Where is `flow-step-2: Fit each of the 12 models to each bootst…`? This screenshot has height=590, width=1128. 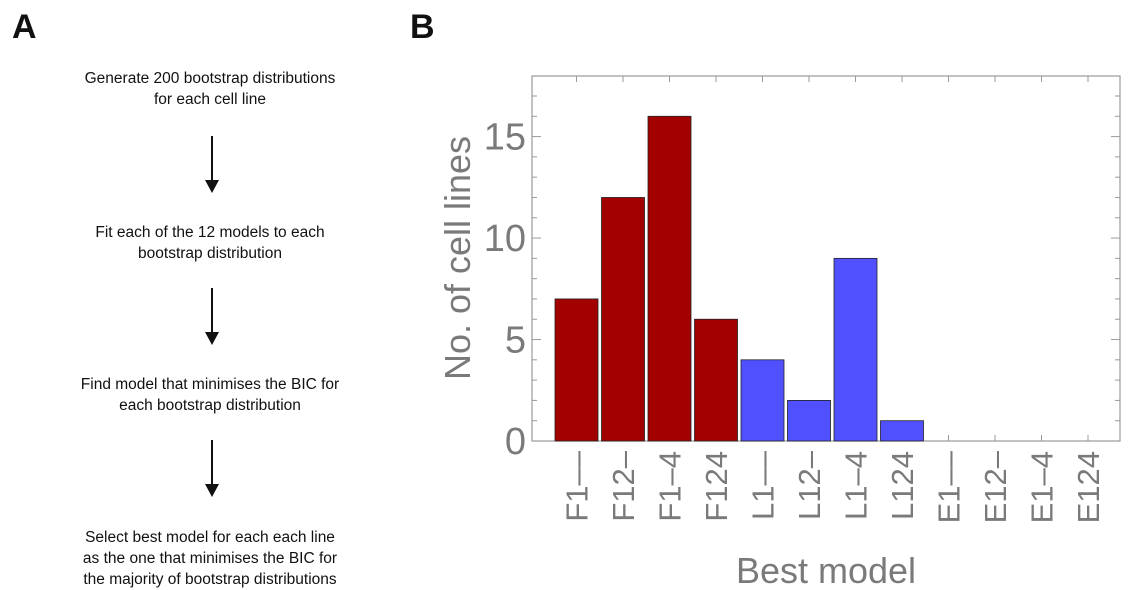 flow-step-2: Fit each of the 12 models to each bootst… is located at coordinates (210, 243).